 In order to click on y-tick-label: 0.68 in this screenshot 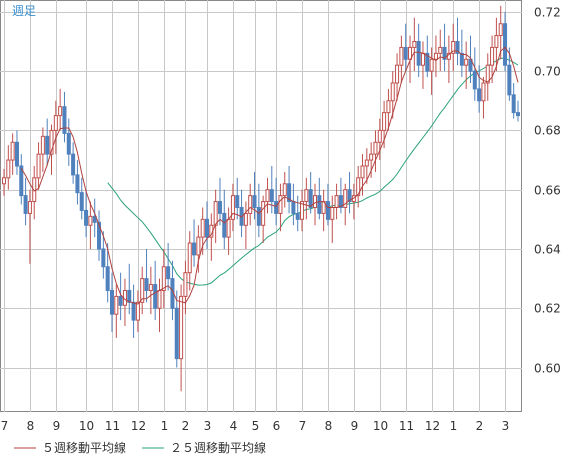, I will do `click(547, 131)`.